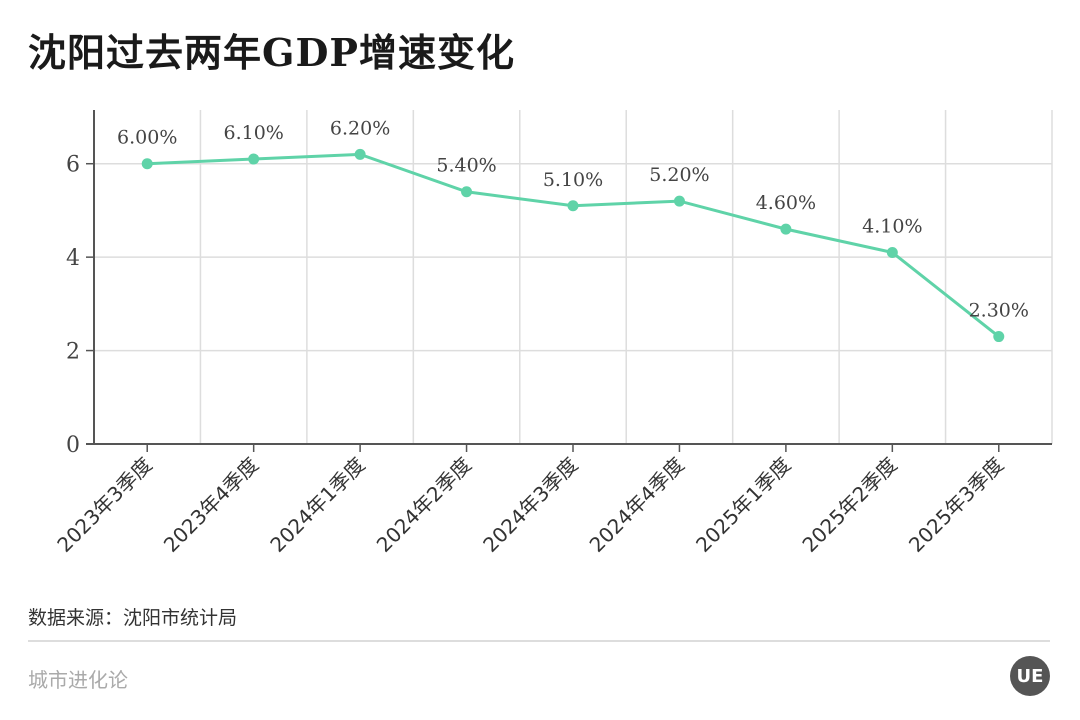 The height and width of the screenshot is (720, 1080). I want to click on brand-name: 城市进化论, so click(78, 680).